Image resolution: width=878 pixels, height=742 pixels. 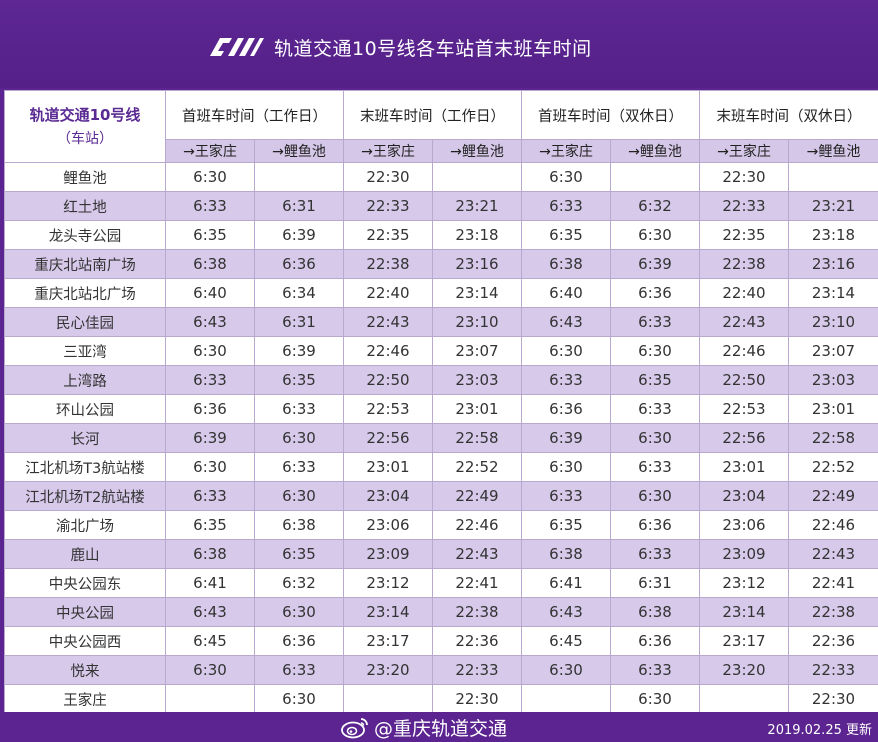 I want to click on time-cell: 6:45, so click(x=566, y=641).